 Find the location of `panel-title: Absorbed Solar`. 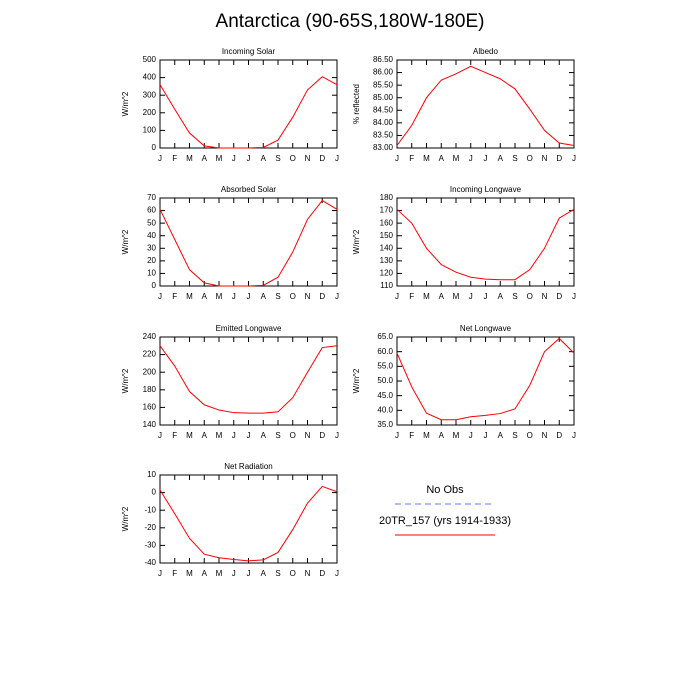

panel-title: Absorbed Solar is located at coordinates (248, 189).